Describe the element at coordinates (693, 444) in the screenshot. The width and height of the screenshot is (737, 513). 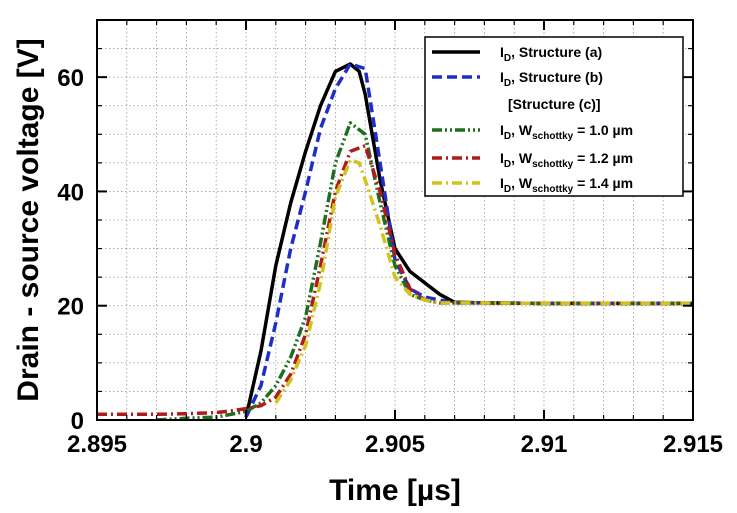
I see `x-tick-label: 2.915` at that location.